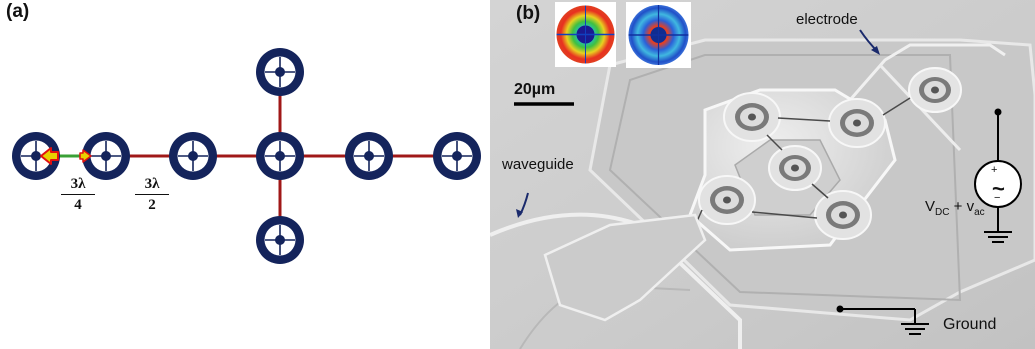 The width and height of the screenshot is (1035, 349). Describe the element at coordinates (930, 206) in the screenshot. I see `source-voltage-v: V` at that location.